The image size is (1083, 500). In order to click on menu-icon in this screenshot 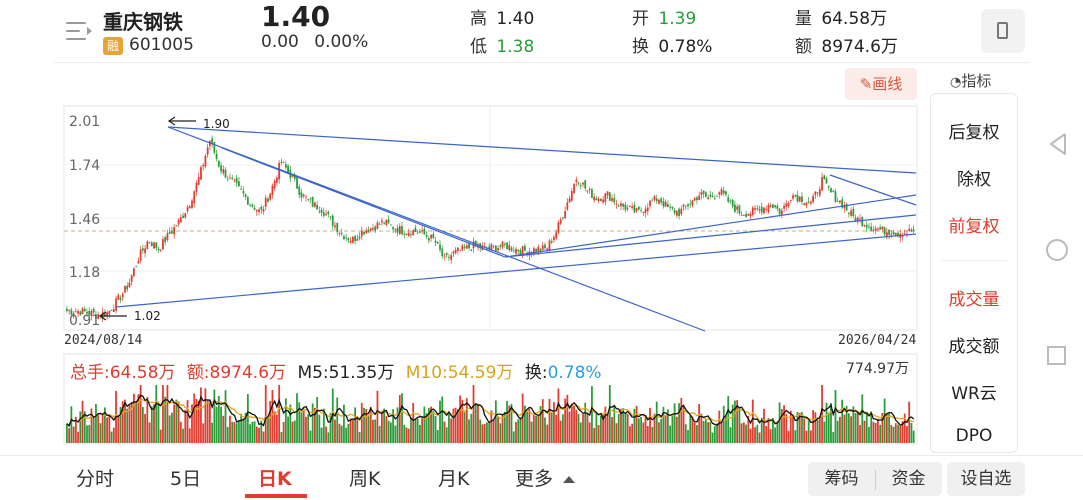, I will do `click(79, 31)`.